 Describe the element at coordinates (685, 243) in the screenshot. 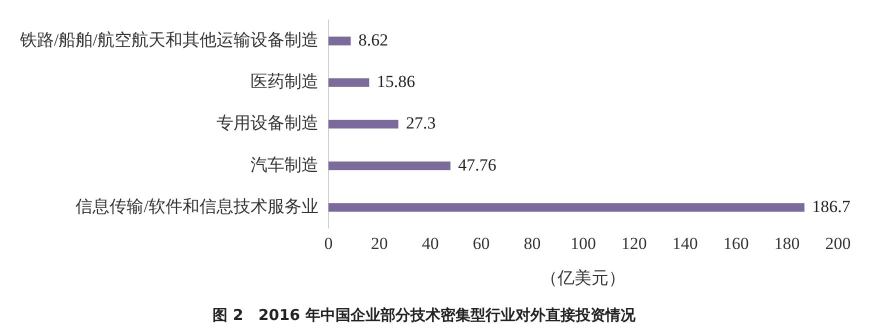

I see `x-tick-label: 140` at that location.